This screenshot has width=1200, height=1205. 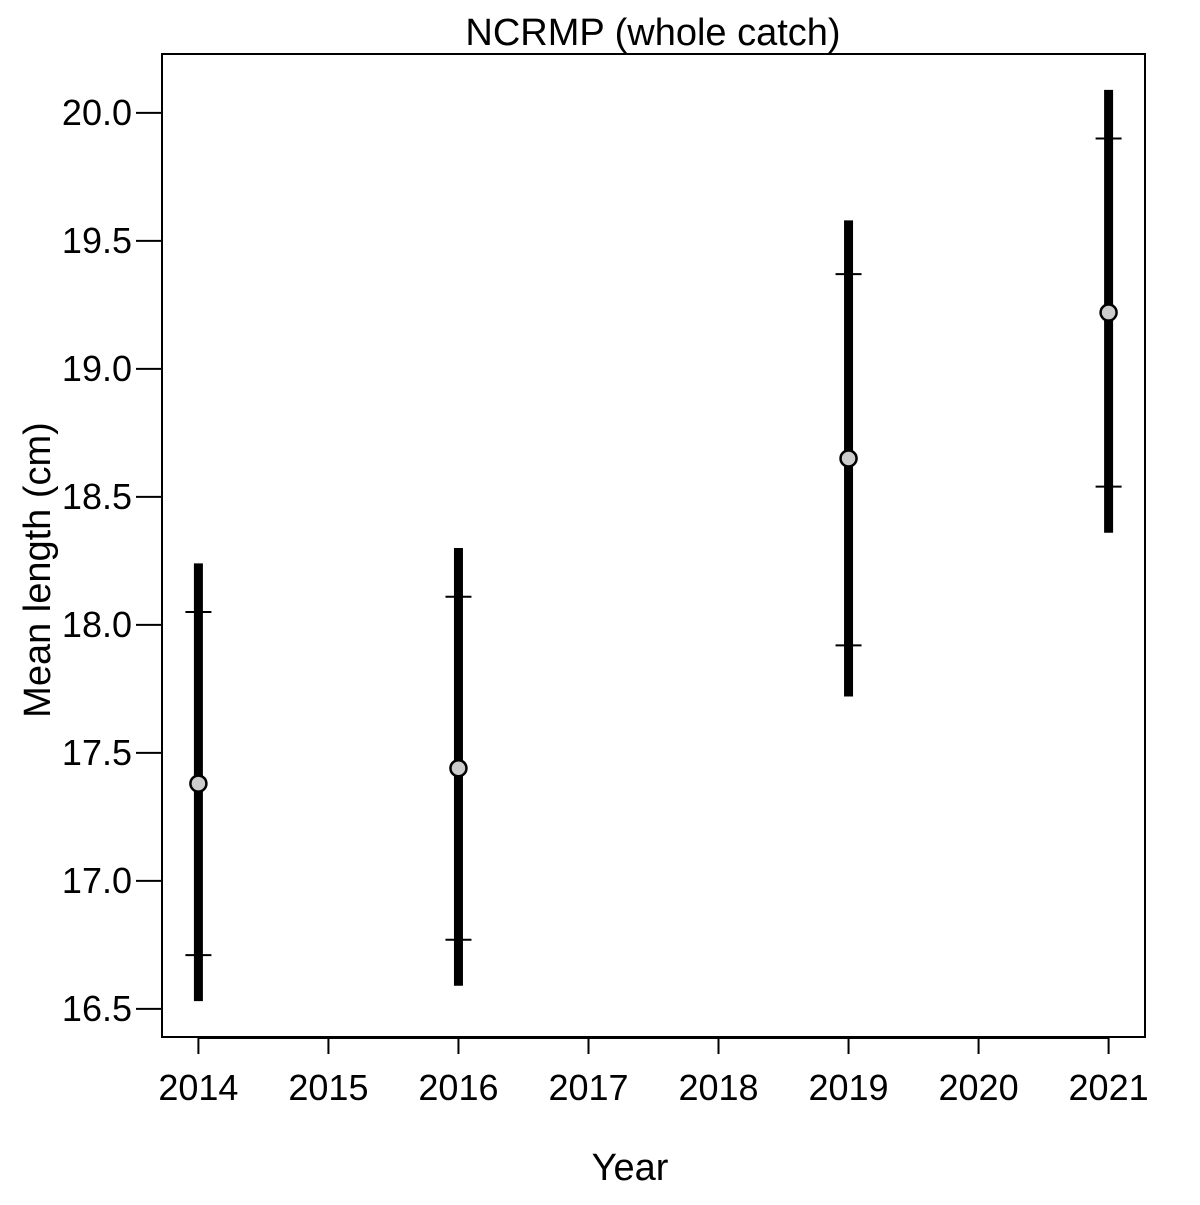 What do you see at coordinates (97, 240) in the screenshot?
I see `y-tick-label: 19.5` at bounding box center [97, 240].